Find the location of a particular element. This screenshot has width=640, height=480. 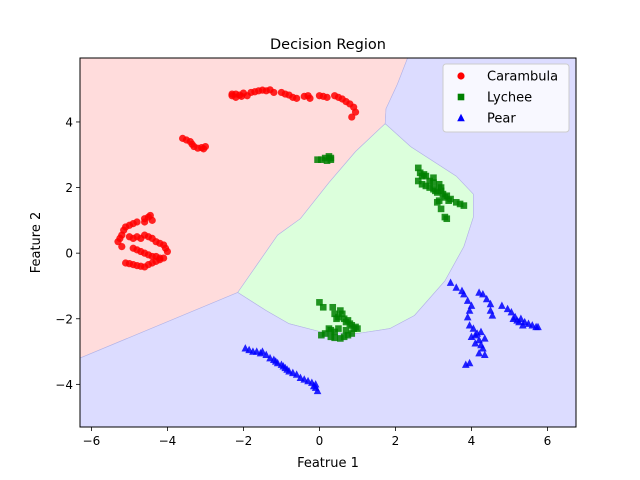

legend-marker-lychee is located at coordinates (461, 97).